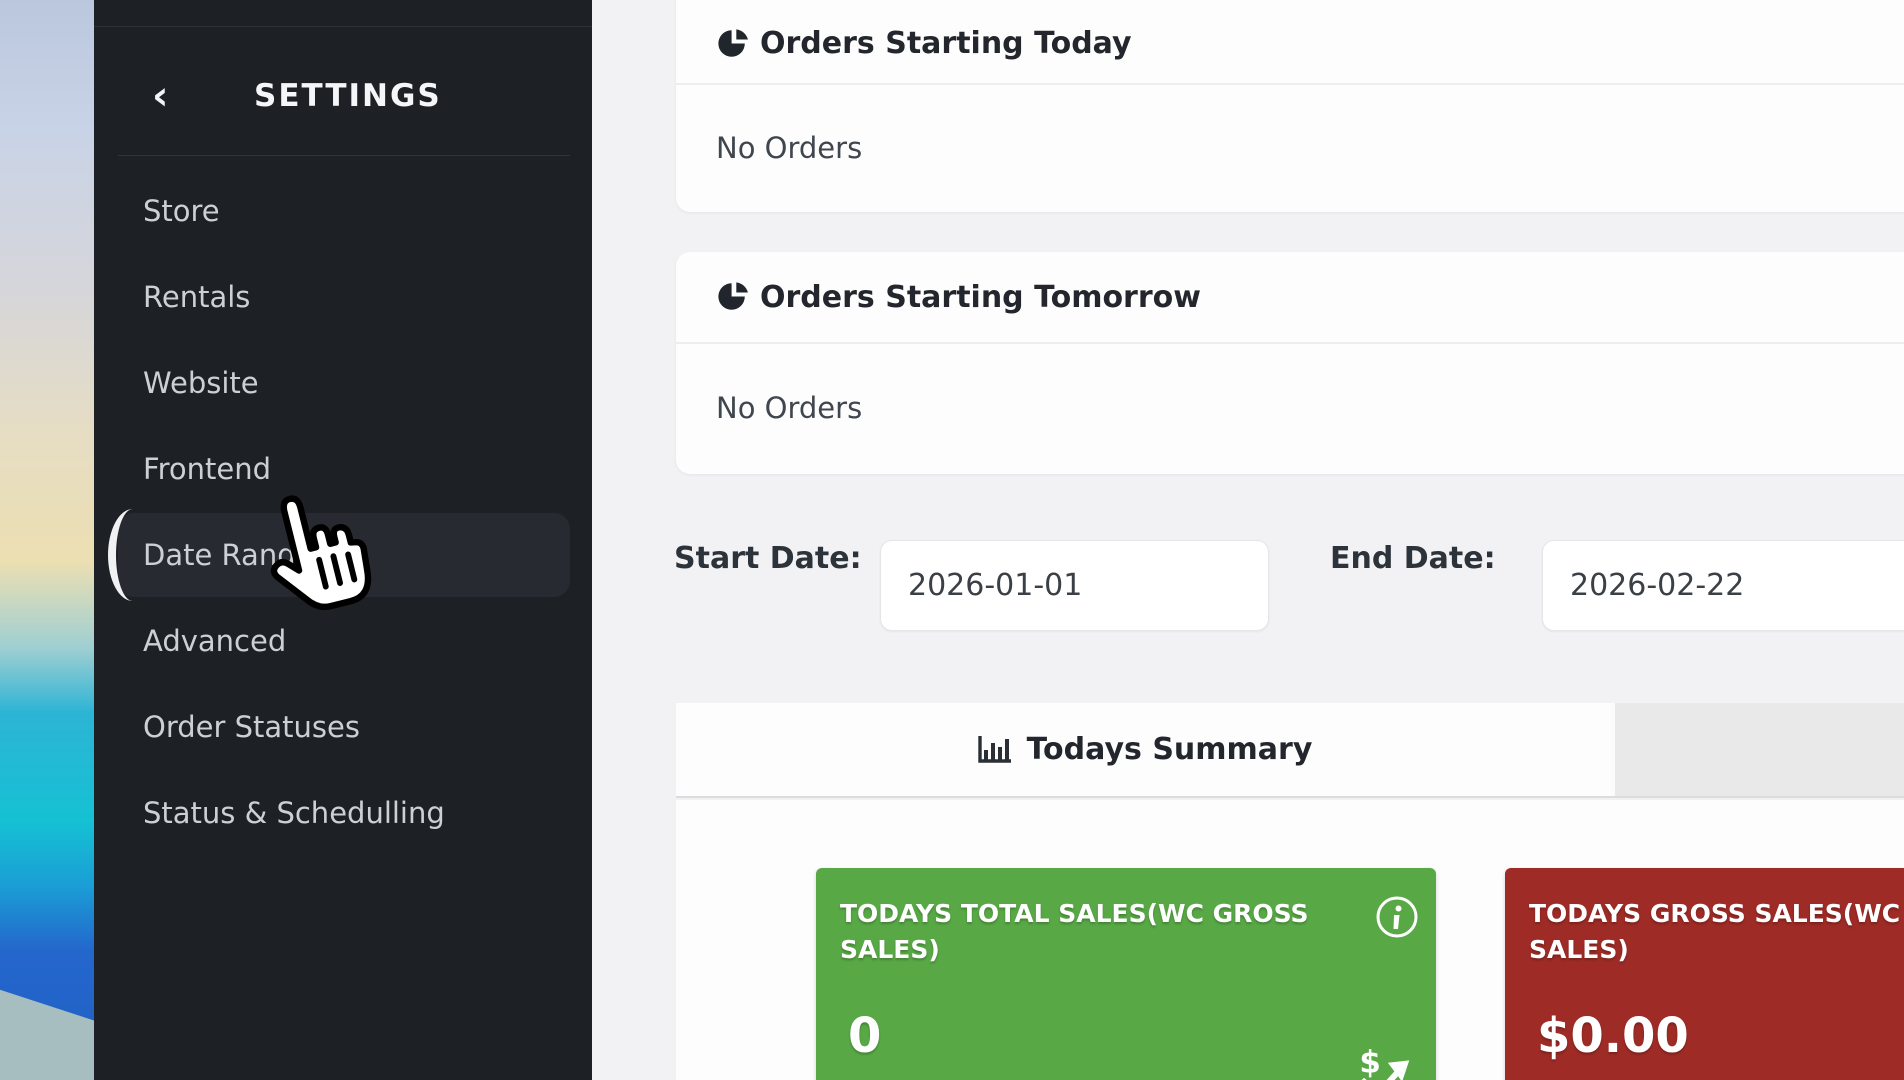 The width and height of the screenshot is (1904, 1080). I want to click on sidebar-item-rentals: Rentals, so click(343, 297).